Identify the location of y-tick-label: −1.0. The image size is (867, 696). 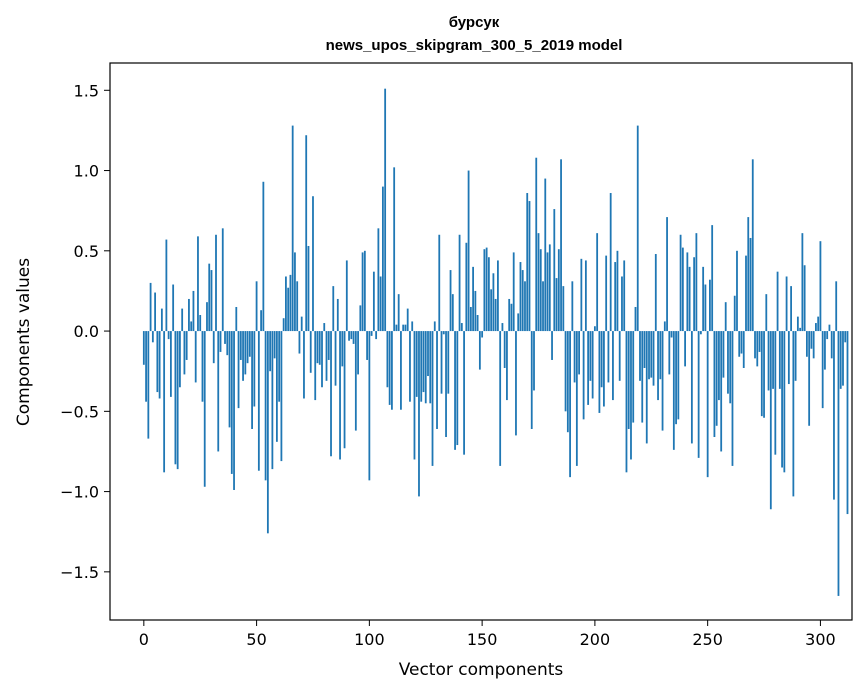
(79, 492).